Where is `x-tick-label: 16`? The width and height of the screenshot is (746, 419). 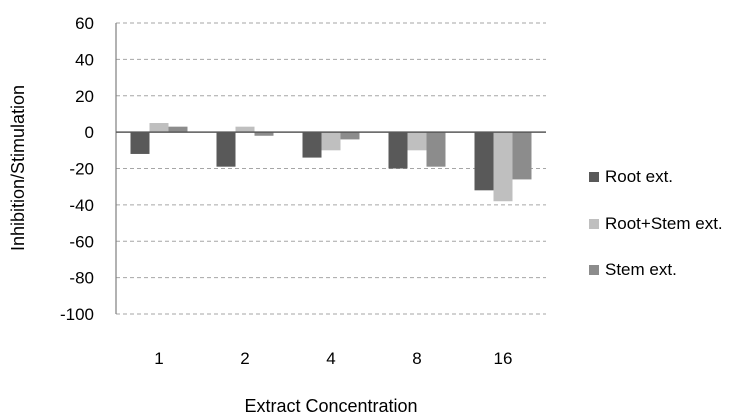
x-tick-label: 16 is located at coordinates (503, 358).